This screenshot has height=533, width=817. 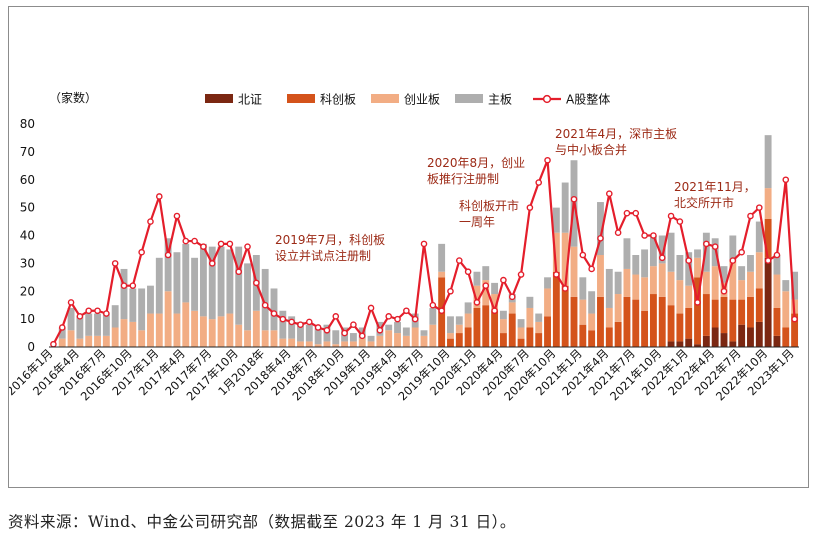 What do you see at coordinates (27, 208) in the screenshot?
I see `y-tick-label: 50` at bounding box center [27, 208].